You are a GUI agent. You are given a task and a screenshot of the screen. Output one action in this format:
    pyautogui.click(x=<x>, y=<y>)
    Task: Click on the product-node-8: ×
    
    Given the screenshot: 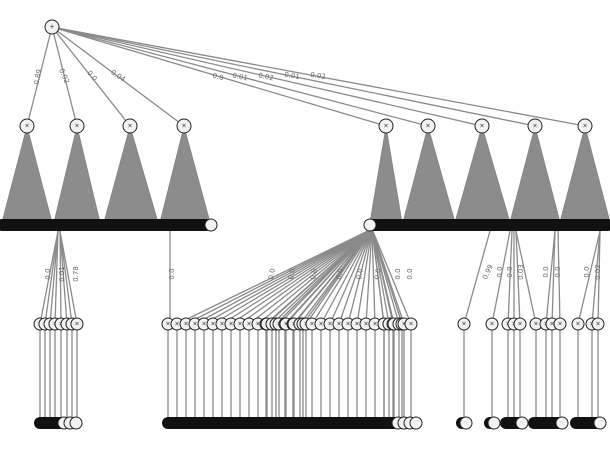 What is the action you would take?
    pyautogui.click(x=585, y=126)
    